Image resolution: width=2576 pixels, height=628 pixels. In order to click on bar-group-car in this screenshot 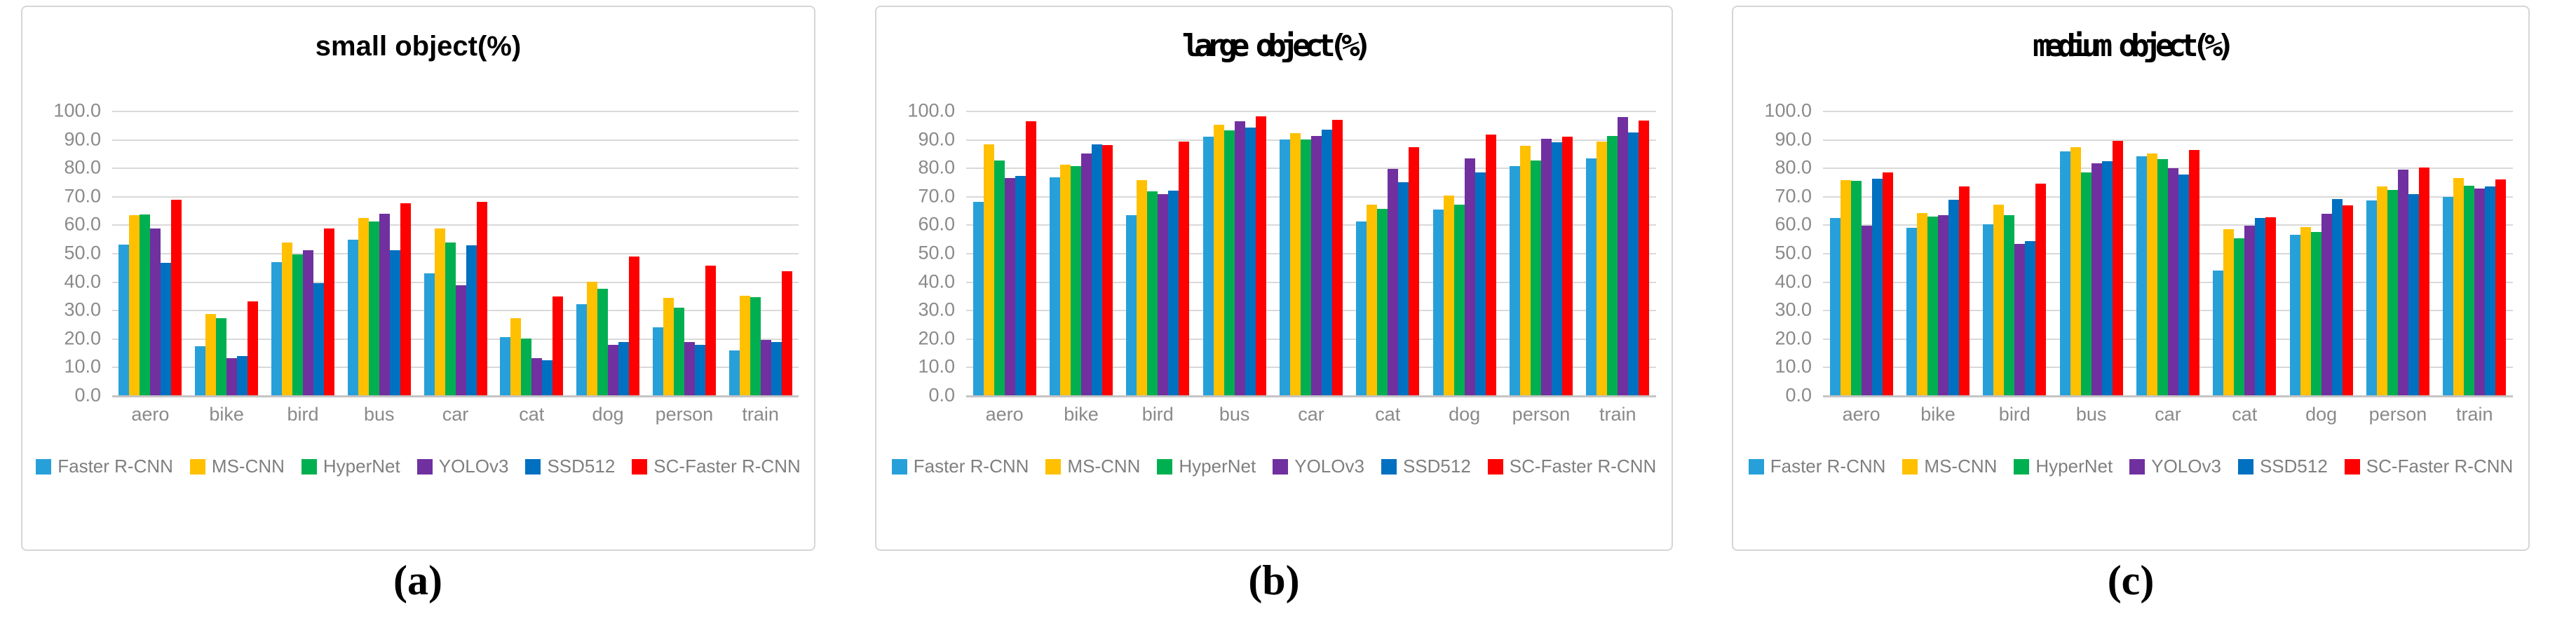, I will do `click(2167, 253)`.